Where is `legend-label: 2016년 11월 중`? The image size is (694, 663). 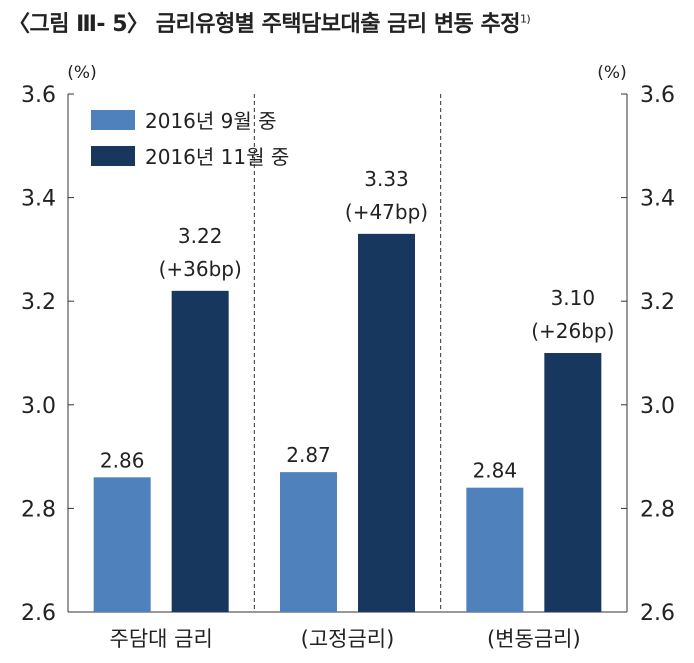 legend-label: 2016년 11월 중 is located at coordinates (217, 157).